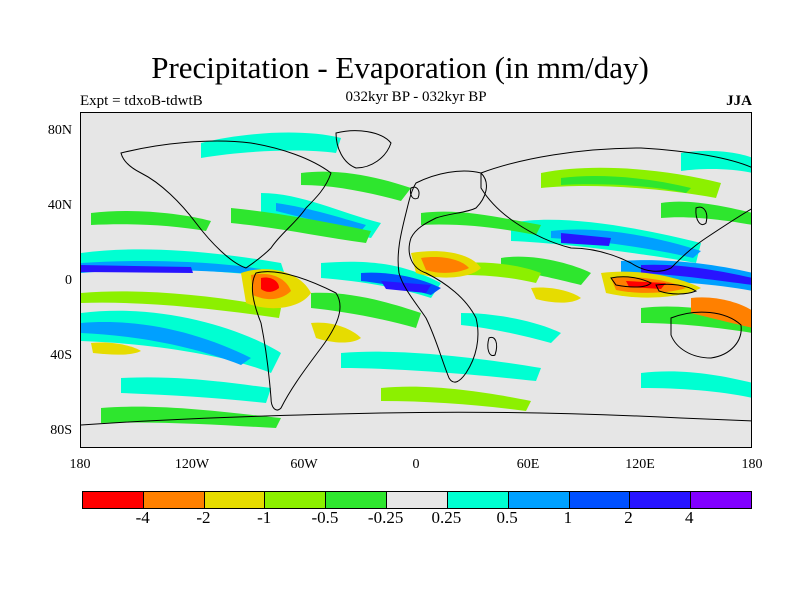  What do you see at coordinates (203, 517) in the screenshot?
I see `colorbar-label: -2` at bounding box center [203, 517].